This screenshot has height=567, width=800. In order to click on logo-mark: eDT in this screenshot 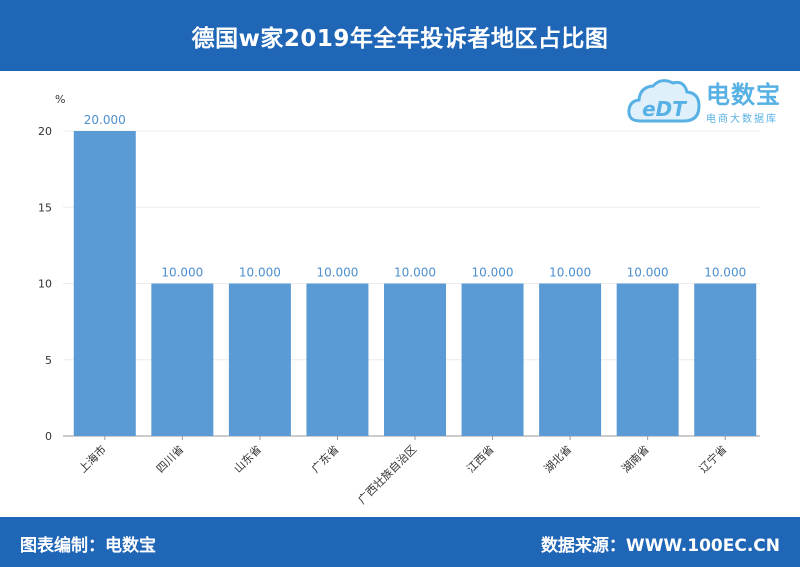, I will do `click(664, 109)`.